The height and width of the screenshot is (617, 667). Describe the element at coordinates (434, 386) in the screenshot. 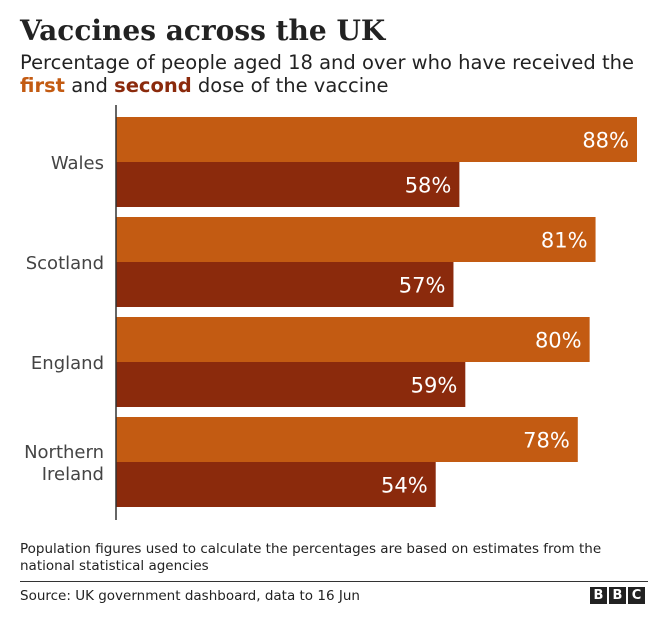

I see `data-label-england-second: 59%` at that location.